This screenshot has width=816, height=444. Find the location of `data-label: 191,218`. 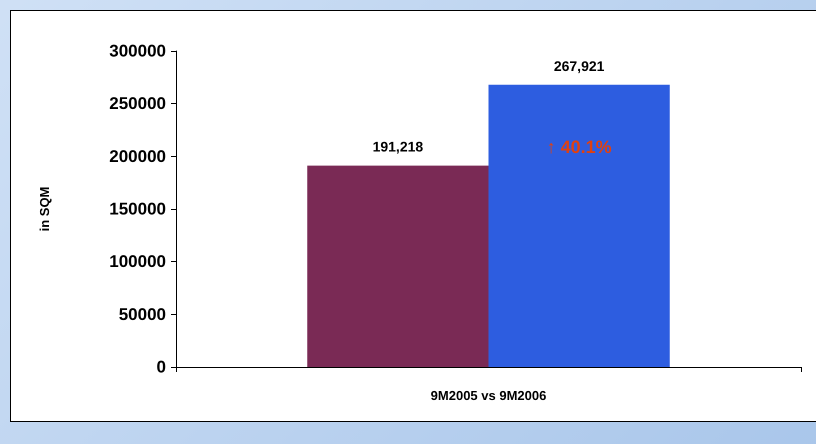

data-label: 191,218 is located at coordinates (398, 146).